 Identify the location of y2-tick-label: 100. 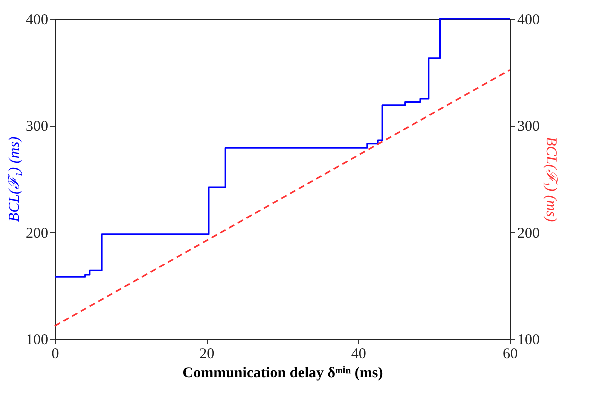
(529, 340).